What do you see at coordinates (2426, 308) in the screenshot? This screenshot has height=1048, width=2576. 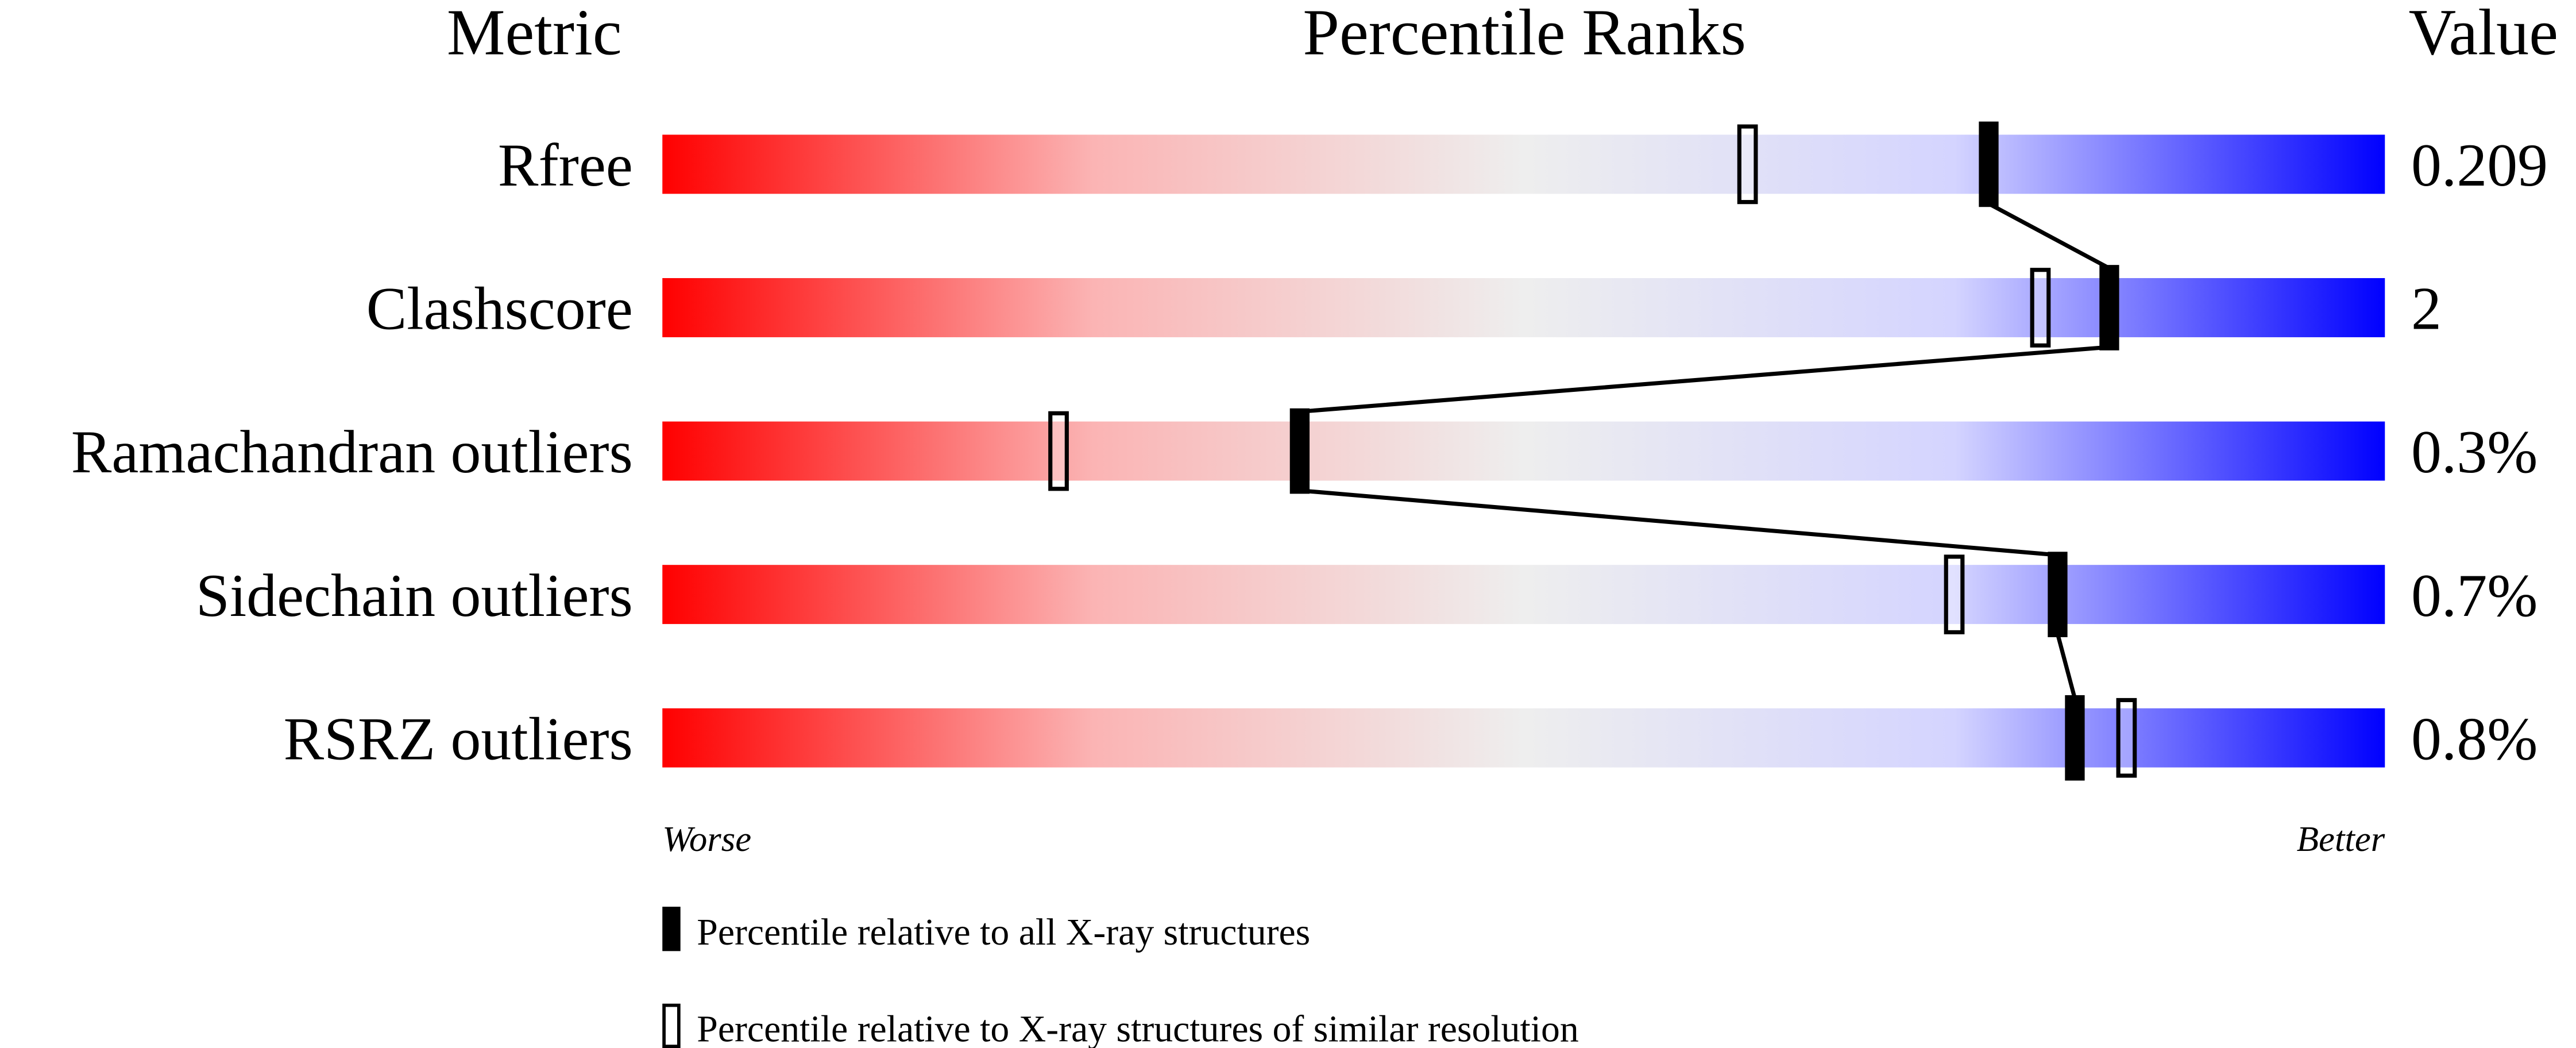 I see `metric-value: 2` at bounding box center [2426, 308].